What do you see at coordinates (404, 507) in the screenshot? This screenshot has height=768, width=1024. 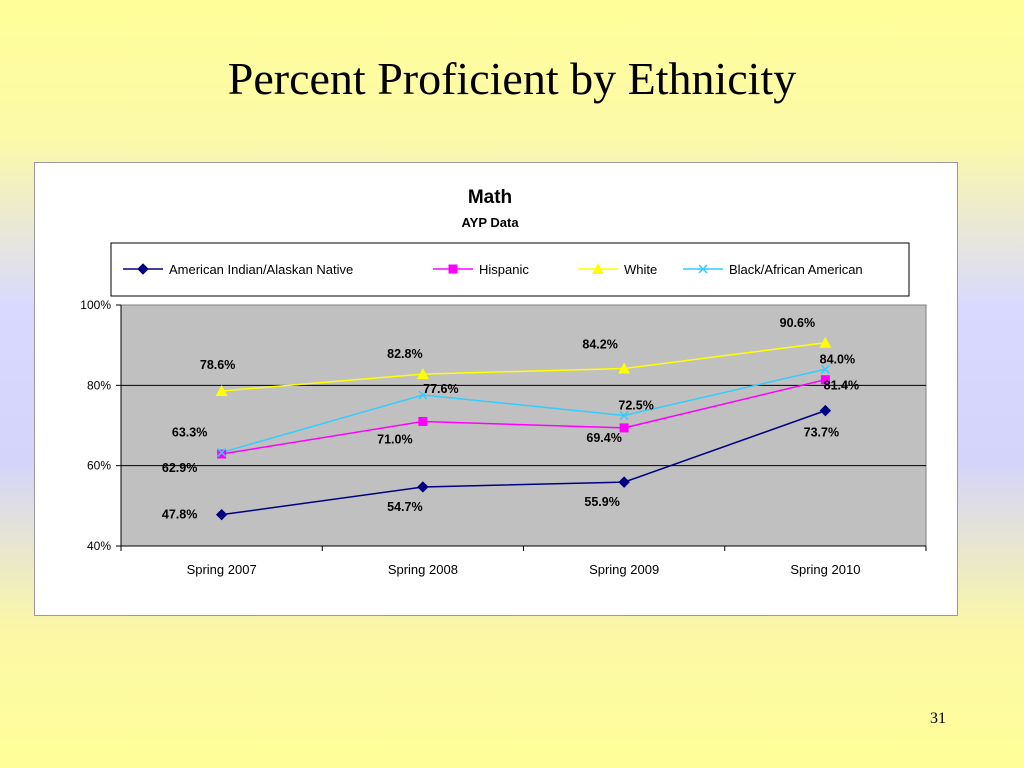 I see `data-label: 54.7%` at bounding box center [404, 507].